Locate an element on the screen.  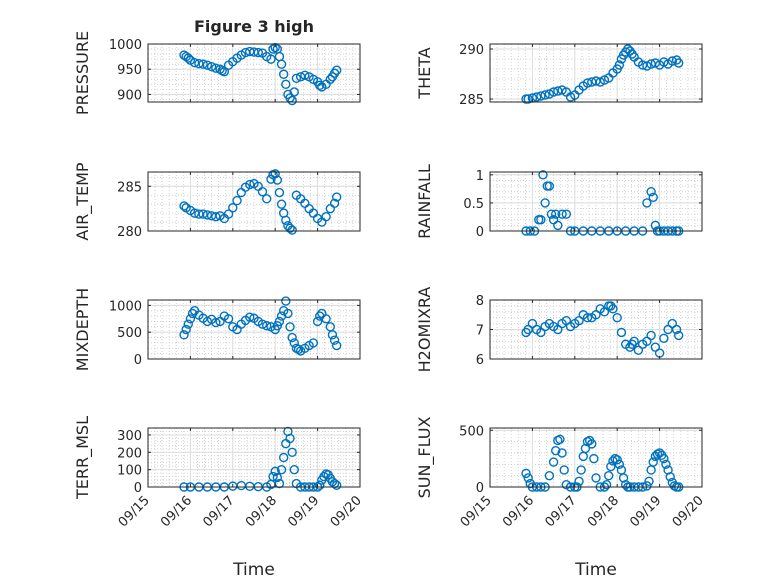
y-axis-label: AIR_TEMP is located at coordinates (83, 201).